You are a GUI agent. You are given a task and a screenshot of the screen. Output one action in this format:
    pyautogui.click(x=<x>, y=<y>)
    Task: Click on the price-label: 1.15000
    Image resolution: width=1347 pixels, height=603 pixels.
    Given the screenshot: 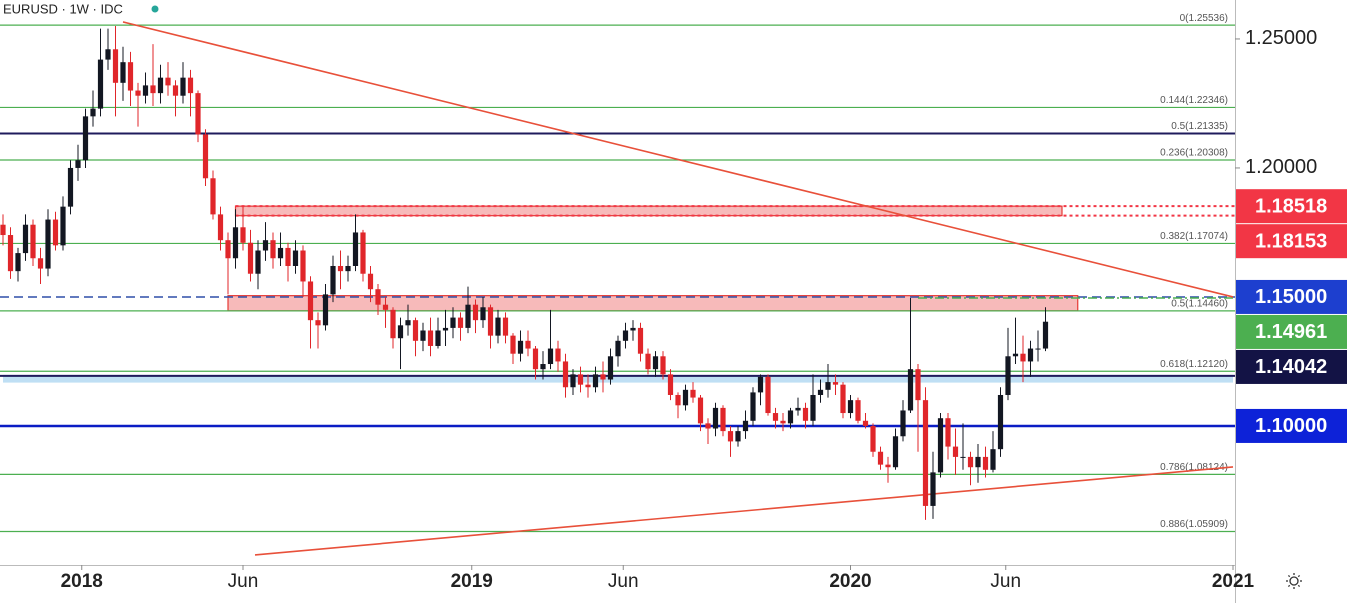 What is the action you would take?
    pyautogui.click(x=1291, y=297)
    